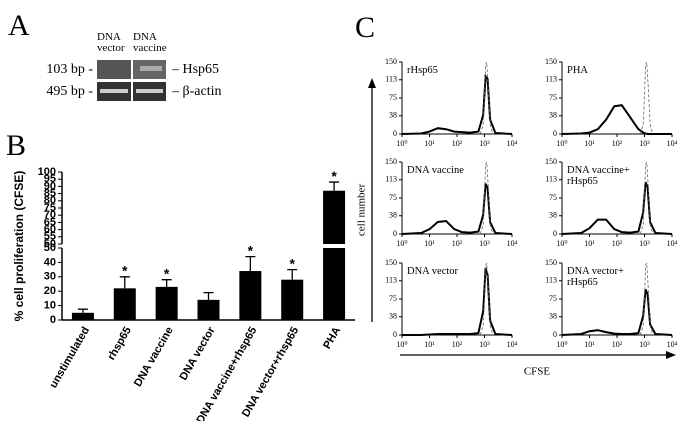 The width and height of the screenshot is (685, 421). I want to click on x-axis-title: CFSE, so click(537, 372).